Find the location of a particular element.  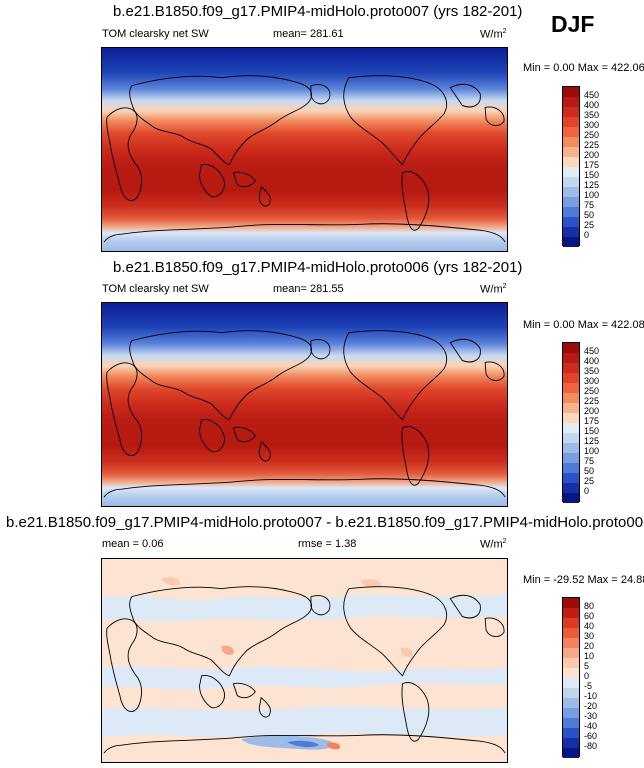

panel-3-anomaly-patches is located at coordinates (304, 663).